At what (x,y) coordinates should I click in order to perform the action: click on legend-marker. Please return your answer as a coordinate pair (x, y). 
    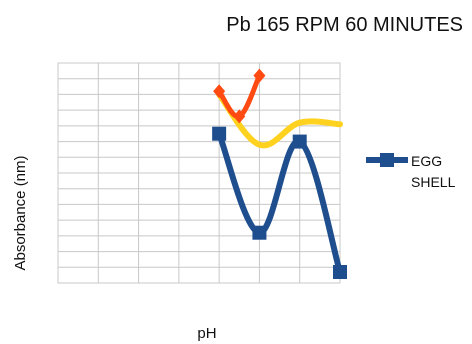
    Looking at the image, I should click on (387, 160).